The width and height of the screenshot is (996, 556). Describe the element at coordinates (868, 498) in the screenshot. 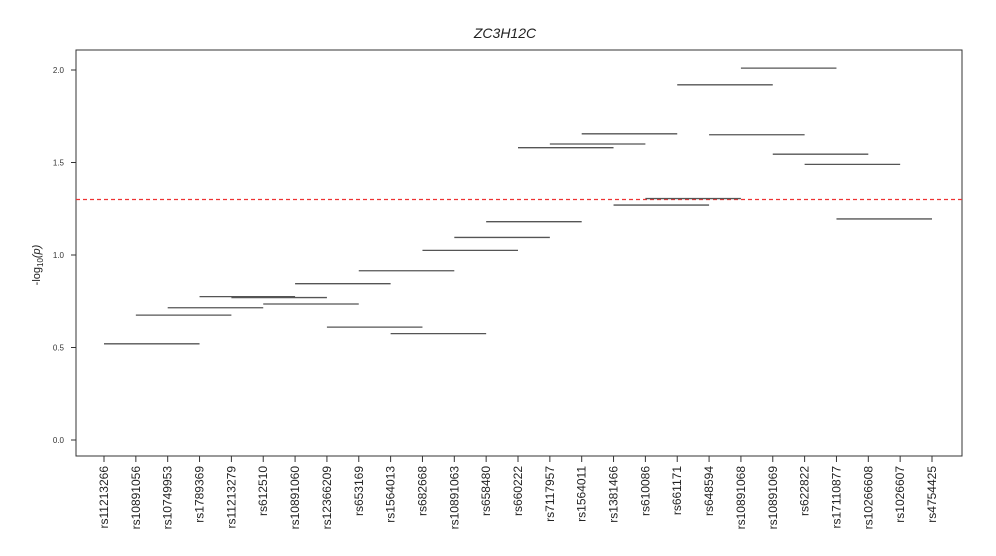

I see `x-tick-label: rs10266608` at that location.